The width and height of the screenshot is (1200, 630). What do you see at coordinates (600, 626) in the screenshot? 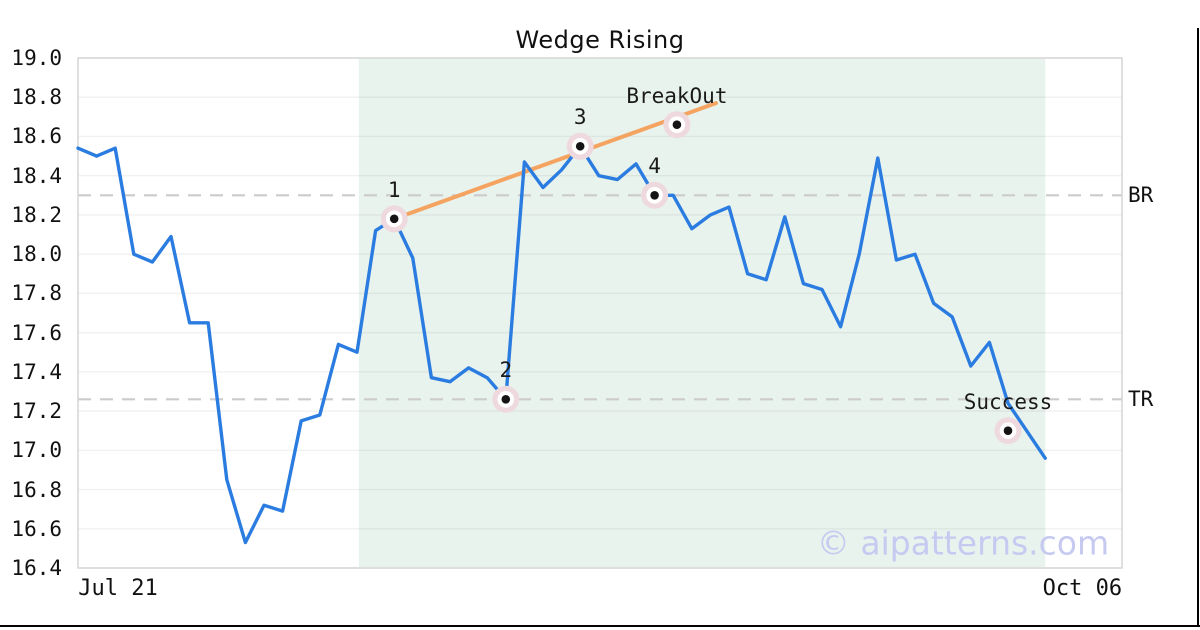
I see `bottom-border-line` at bounding box center [600, 626].